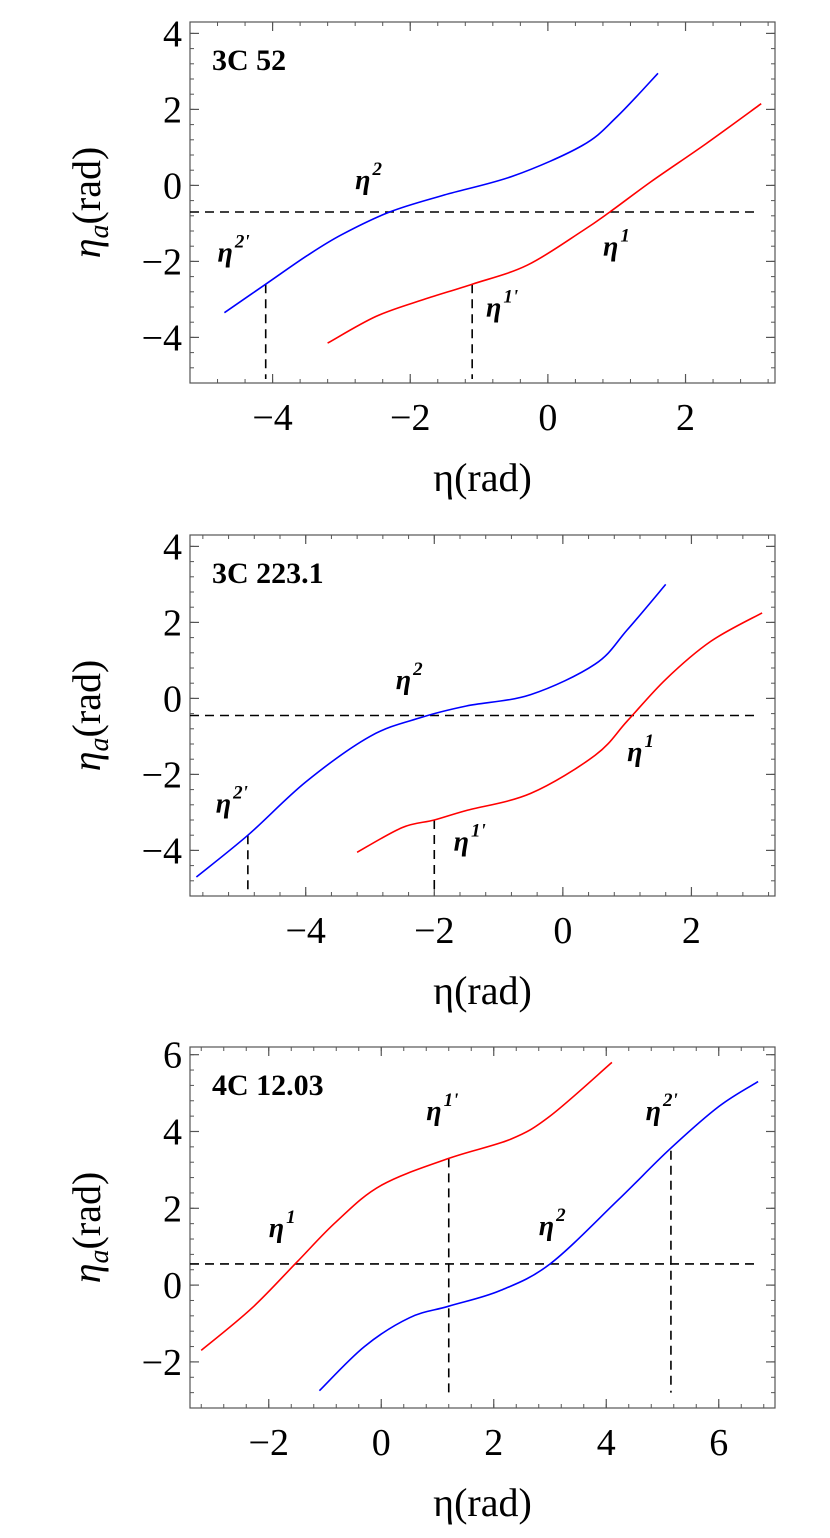 Image resolution: width=830 pixels, height=1538 pixels. Describe the element at coordinates (172, 1056) in the screenshot. I see `y-tick-label: 6` at that location.